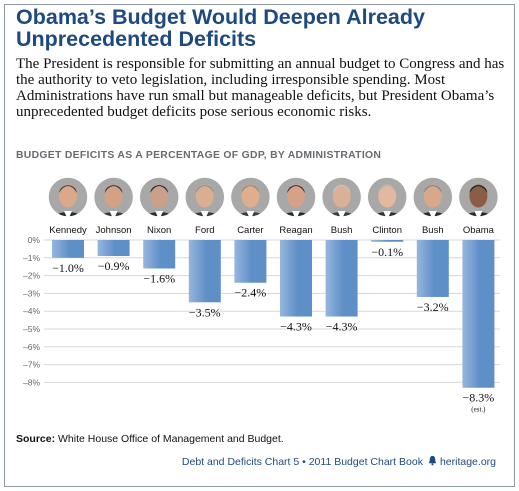 The width and height of the screenshot is (519, 491). What do you see at coordinates (205, 197) in the screenshot?
I see `portrait-ford` at bounding box center [205, 197].